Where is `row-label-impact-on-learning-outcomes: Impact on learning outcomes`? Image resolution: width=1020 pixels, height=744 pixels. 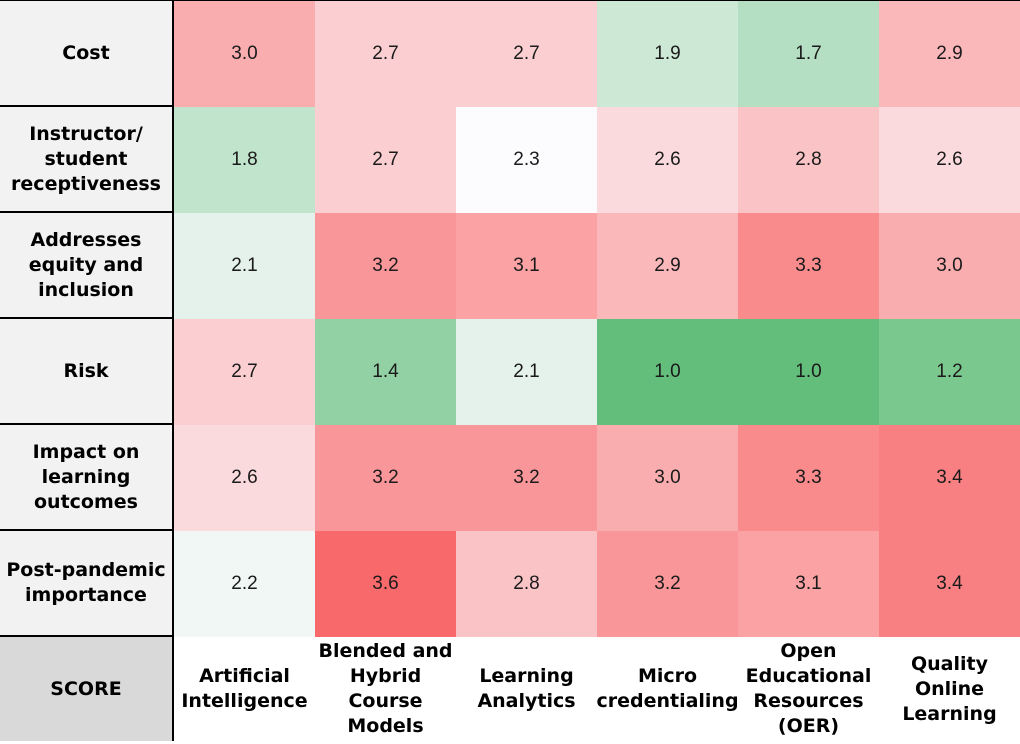 row-label-impact-on-learning-outcomes: Impact on learning outcomes is located at coordinates (87, 478).